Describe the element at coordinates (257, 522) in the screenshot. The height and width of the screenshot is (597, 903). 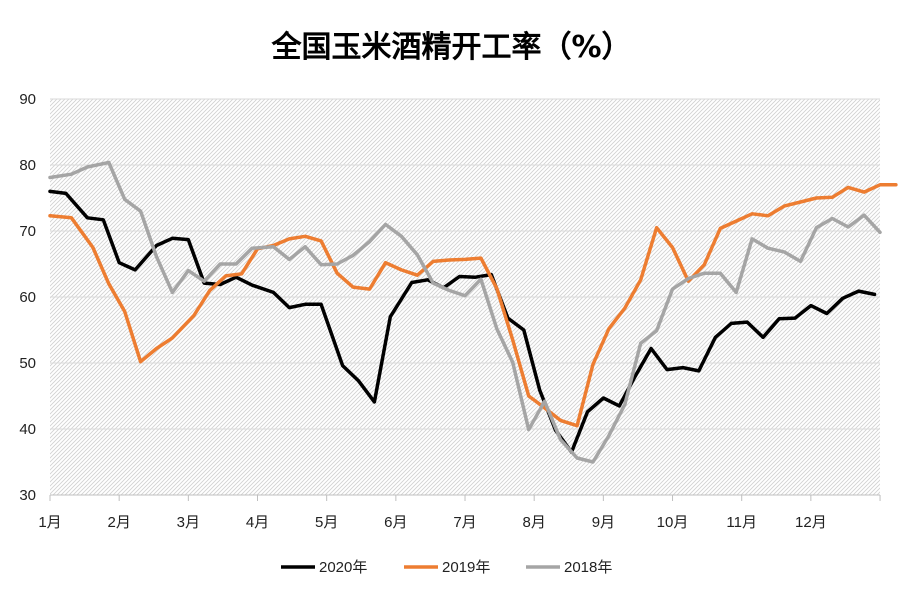
I see `x-tick-label: 4月` at that location.